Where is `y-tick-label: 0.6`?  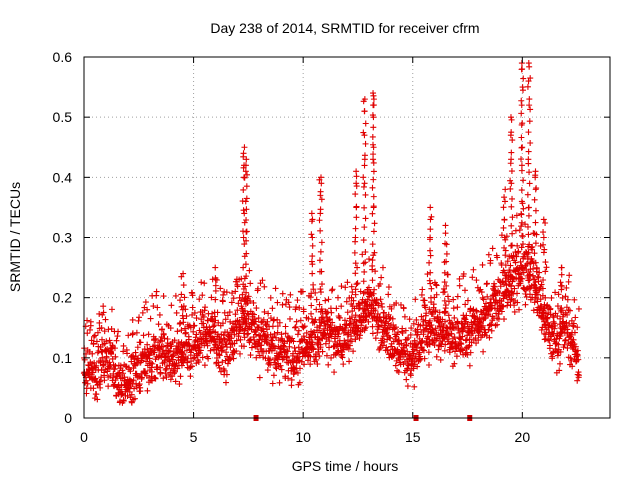
y-tick-label: 0.6 is located at coordinates (63, 57).